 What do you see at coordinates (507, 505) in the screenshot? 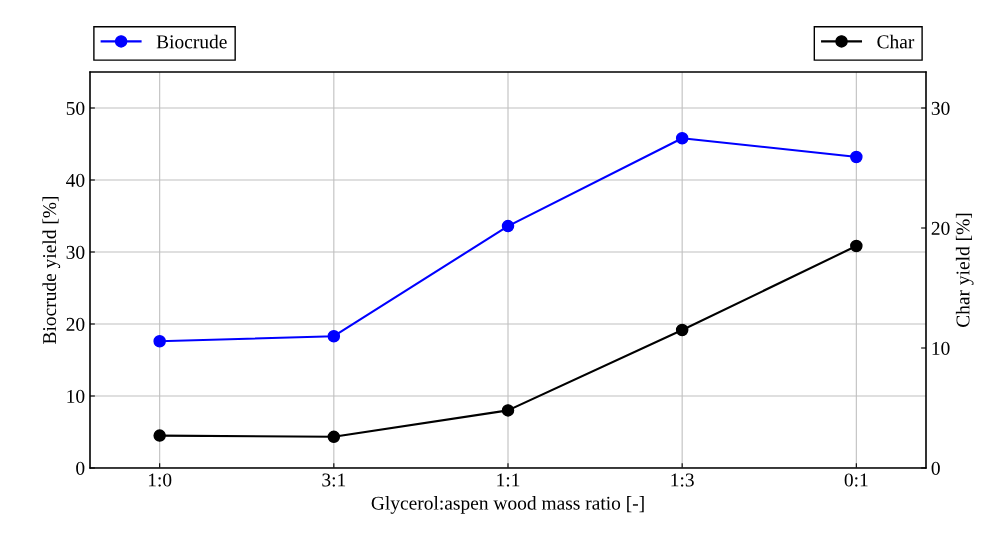
I see `x-axis-title: Glycerol:aspen wood mass ratio [-]` at bounding box center [507, 505].